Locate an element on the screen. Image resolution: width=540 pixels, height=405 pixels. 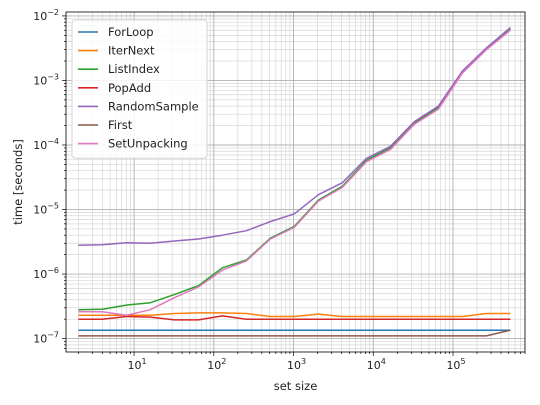
legend-item: First is located at coordinates (105, 125).